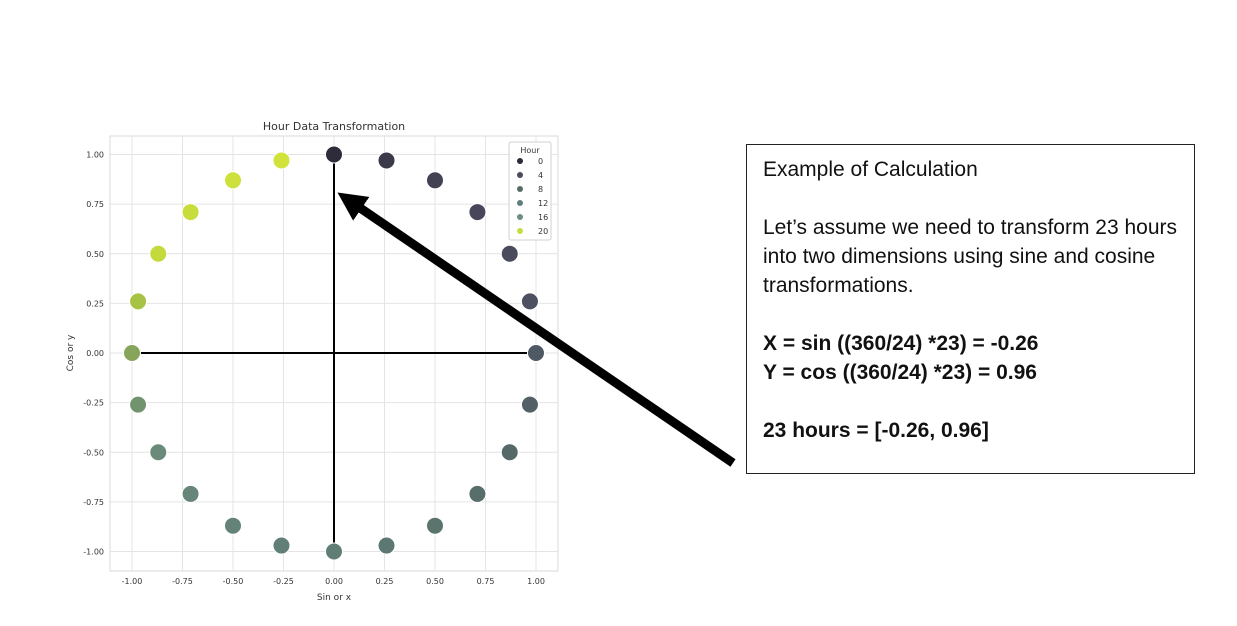  I want to click on legend-label: 0, so click(540, 161).